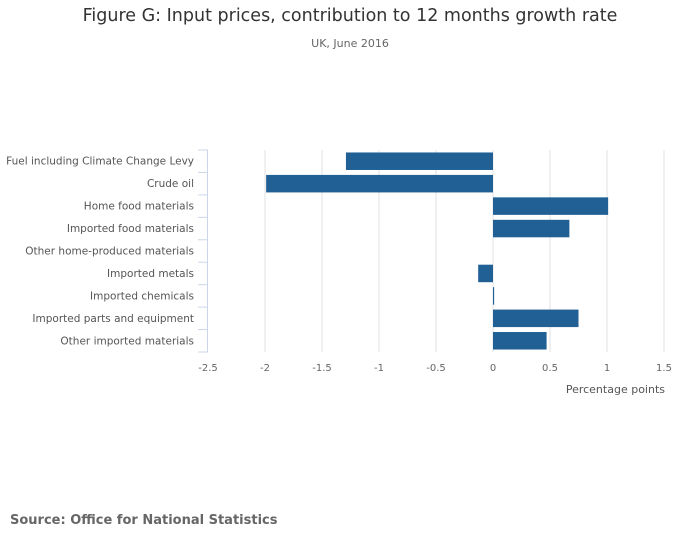  I want to click on category-label: Home food materials, so click(139, 207).